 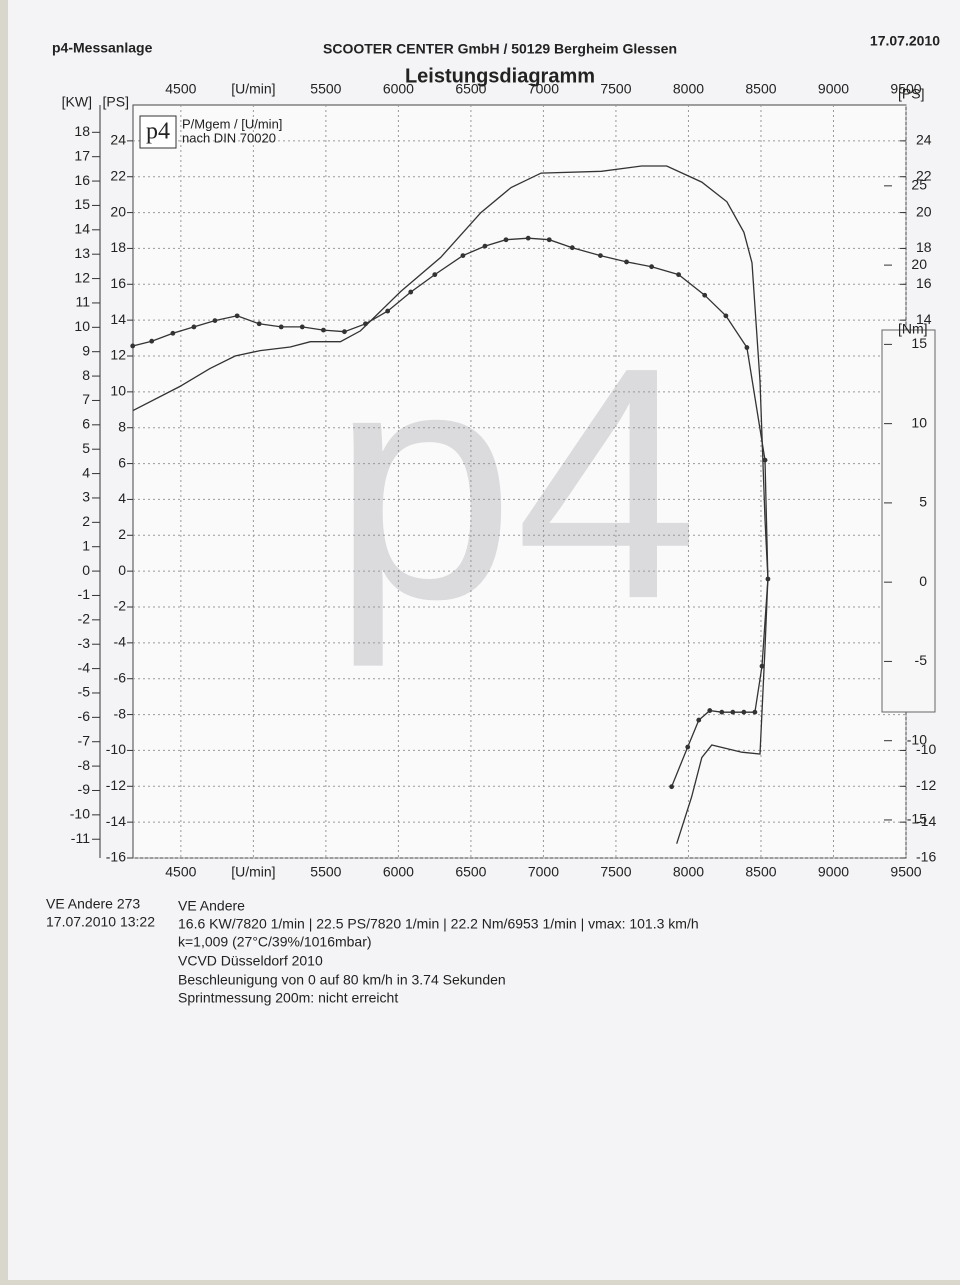 I want to click on y2-tick-label: -10, so click(x=917, y=739).